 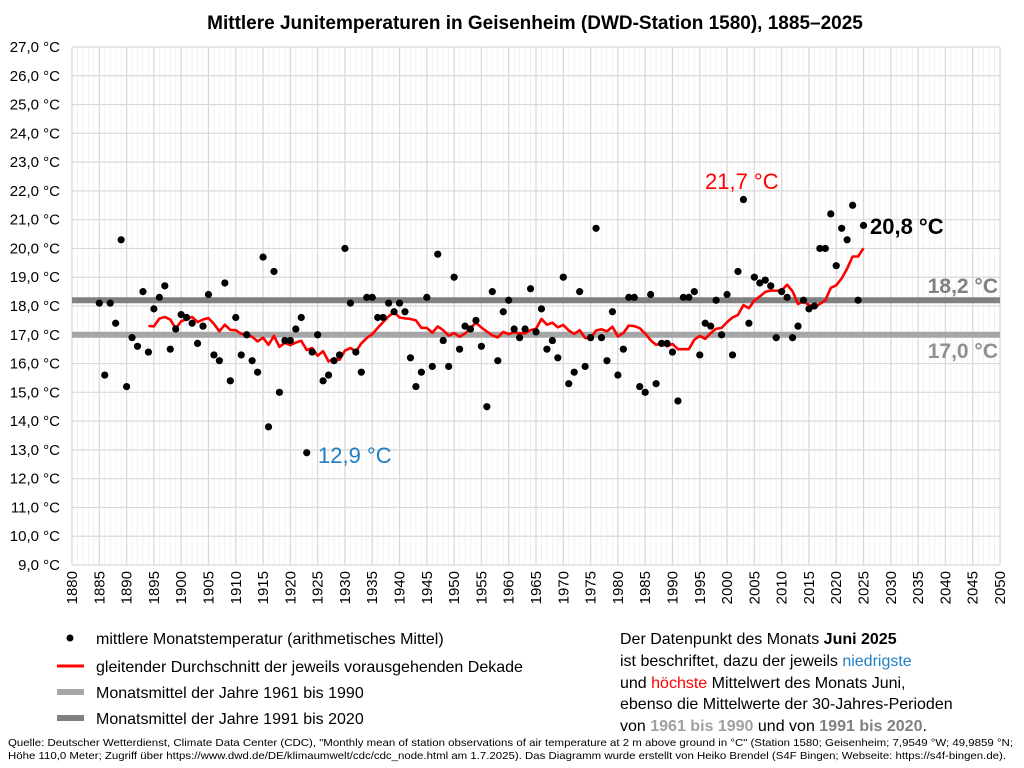 I want to click on annotation-1991-2020: 18,2 °C, so click(x=963, y=286).